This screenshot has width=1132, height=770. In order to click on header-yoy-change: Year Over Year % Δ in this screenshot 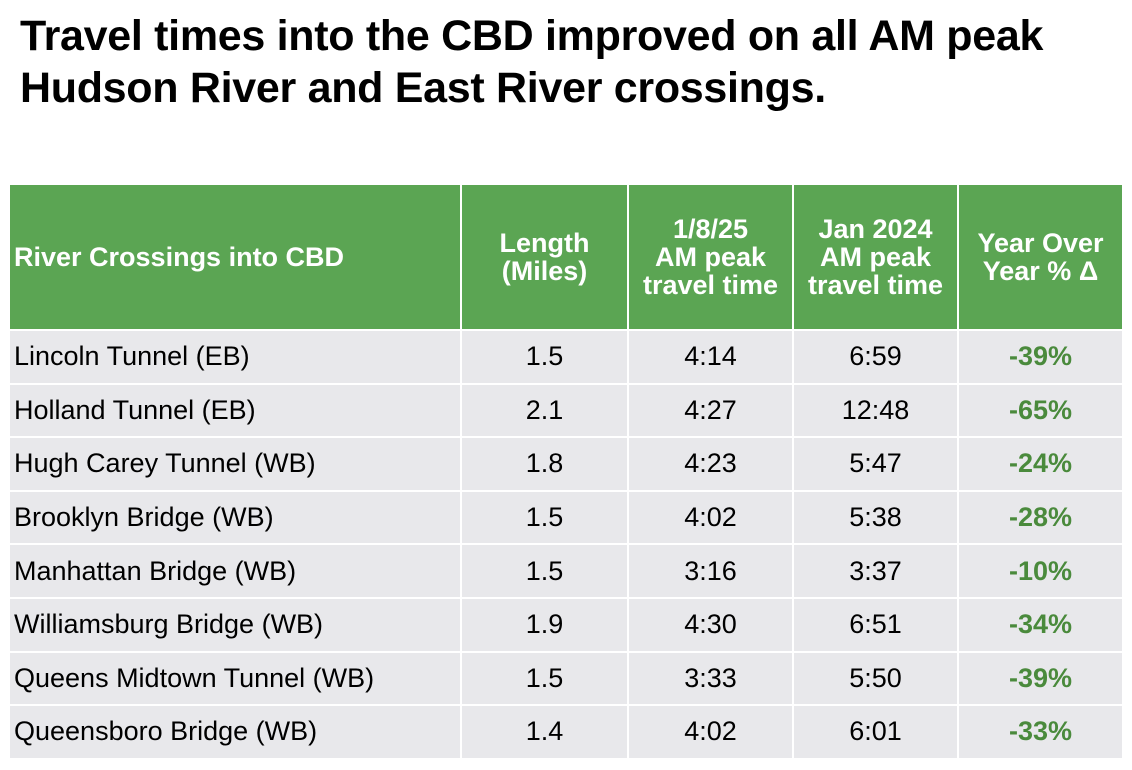, I will do `click(1040, 257)`.